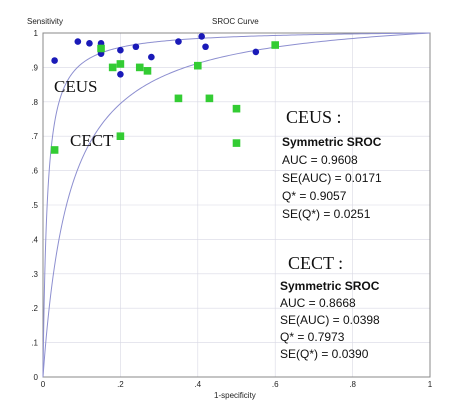 This screenshot has width=451, height=406. I want to click on y-tick-label: .9, so click(34, 67).